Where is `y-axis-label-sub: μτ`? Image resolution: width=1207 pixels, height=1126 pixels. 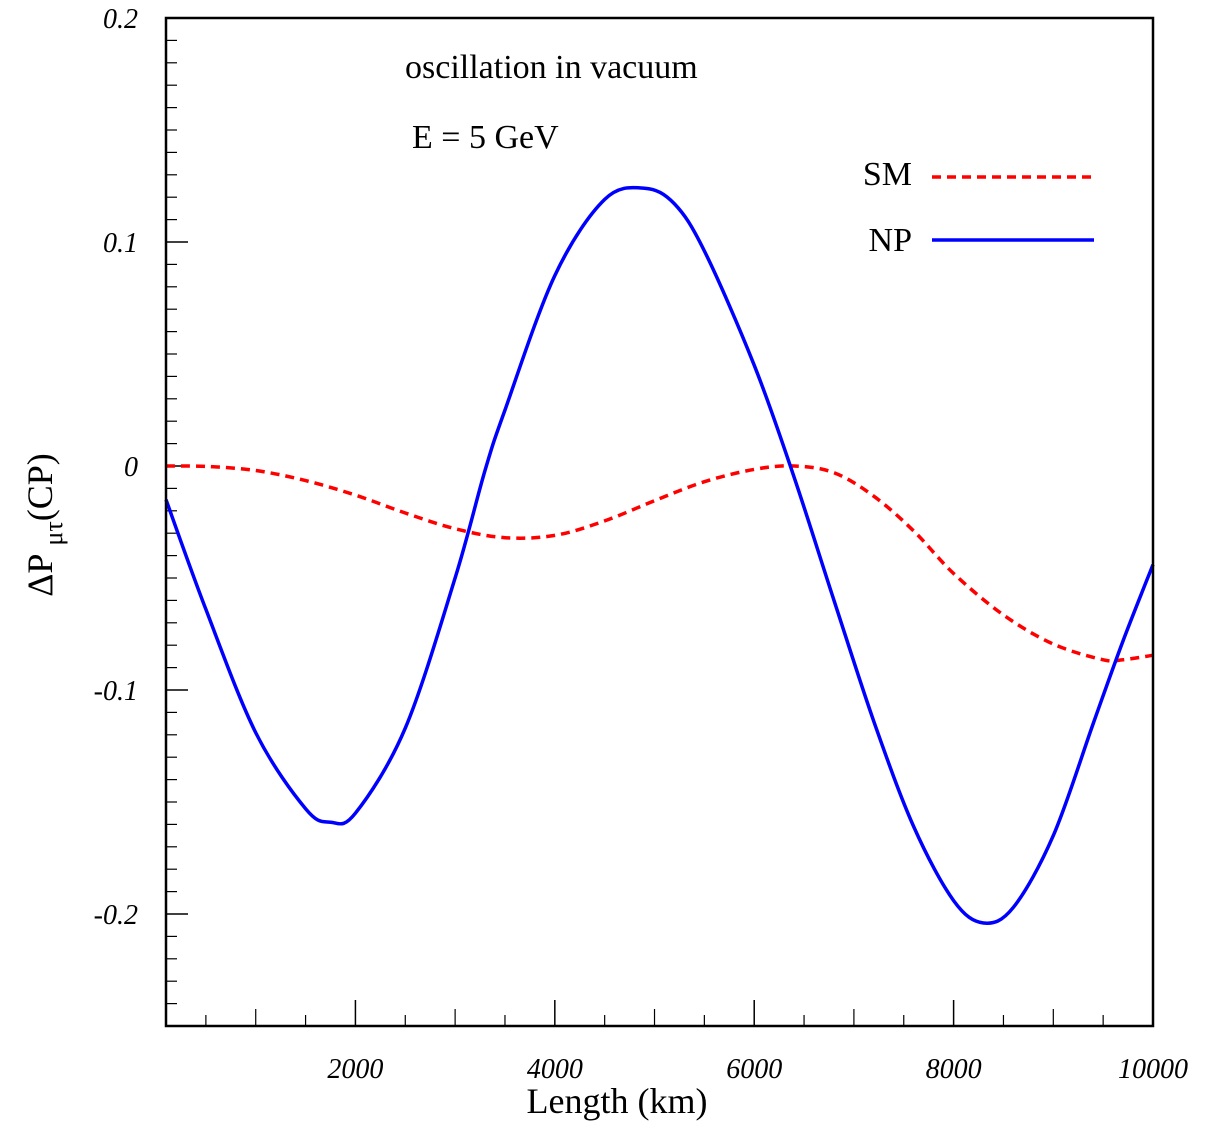
y-axis-label-sub: μτ is located at coordinates (53, 533).